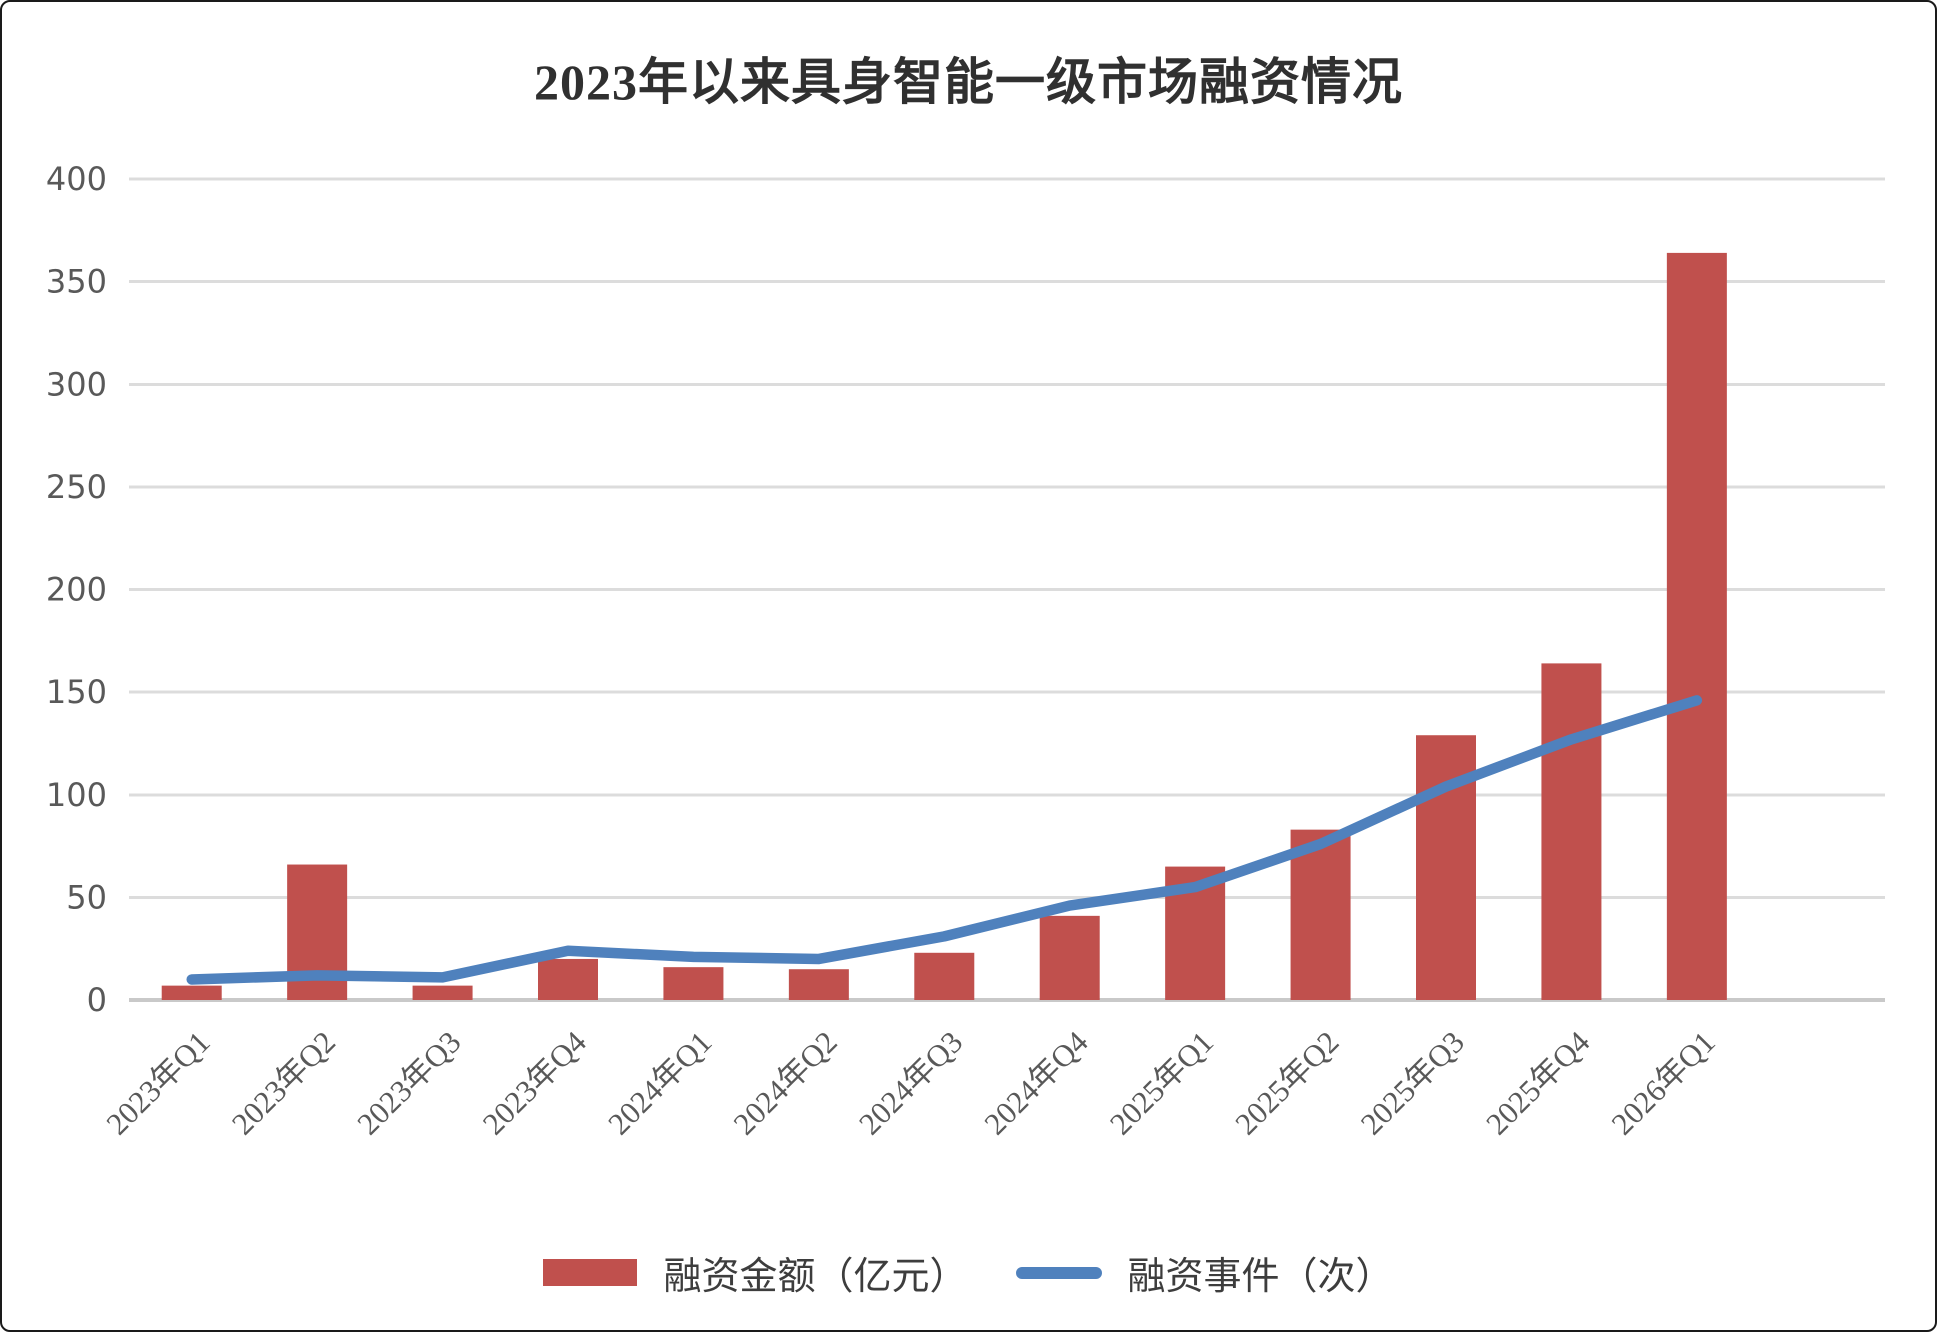 This screenshot has height=1332, width=1937. Describe the element at coordinates (568, 979) in the screenshot. I see `bar-2023年Q4` at that location.